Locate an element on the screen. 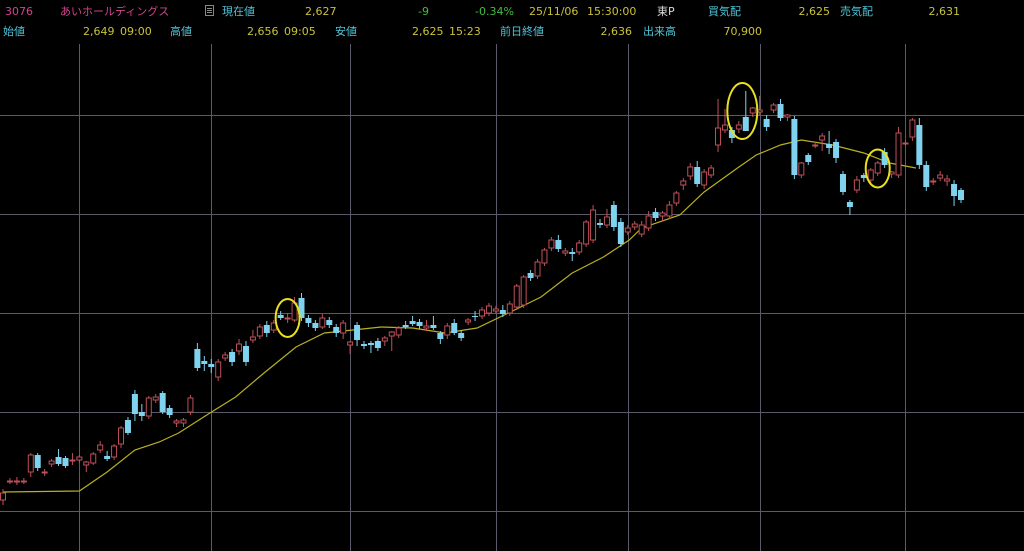 Image resolution: width=1024 pixels, height=551 pixels. high-label: 高値 is located at coordinates (181, 31).